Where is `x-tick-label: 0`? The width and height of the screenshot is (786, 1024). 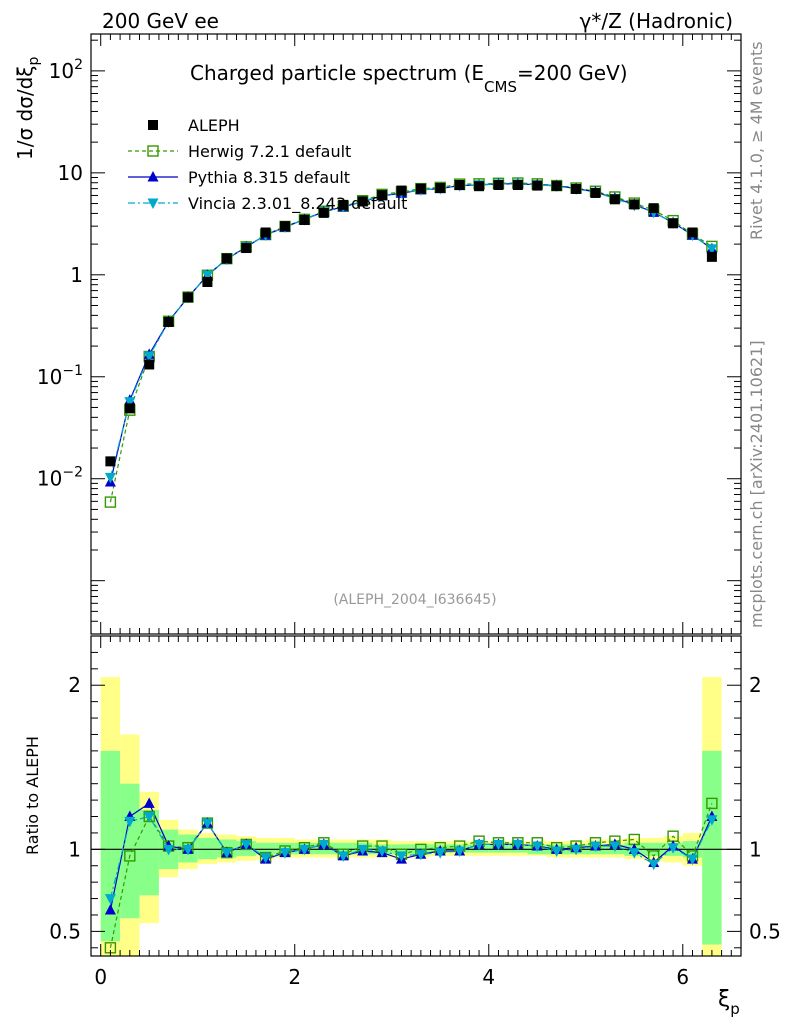
x-tick-label: 0 is located at coordinates (100, 977).